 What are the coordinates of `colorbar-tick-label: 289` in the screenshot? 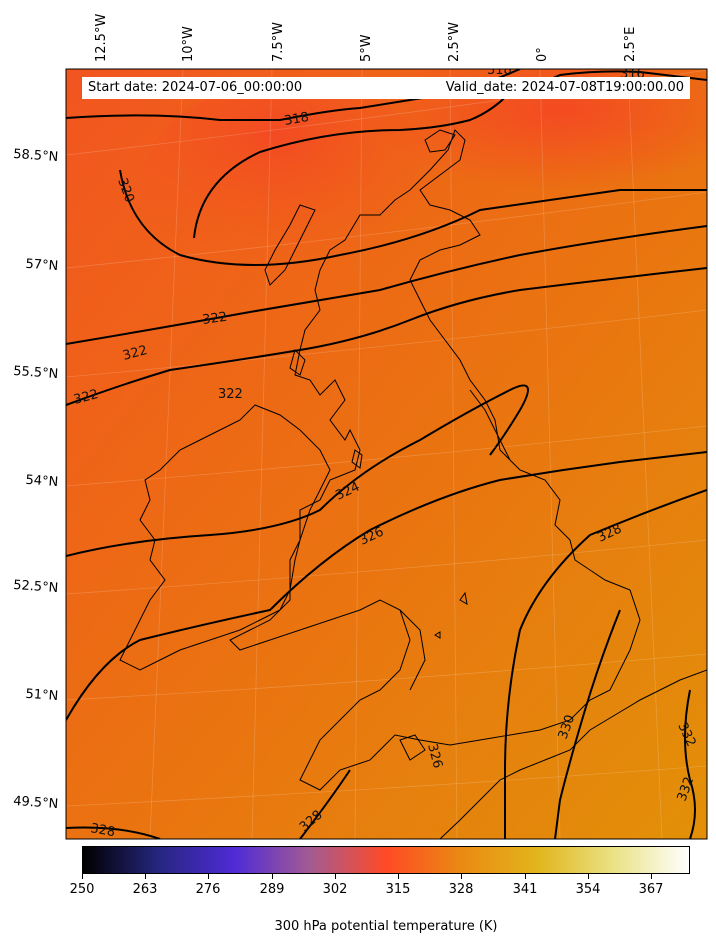 It's located at (272, 889).